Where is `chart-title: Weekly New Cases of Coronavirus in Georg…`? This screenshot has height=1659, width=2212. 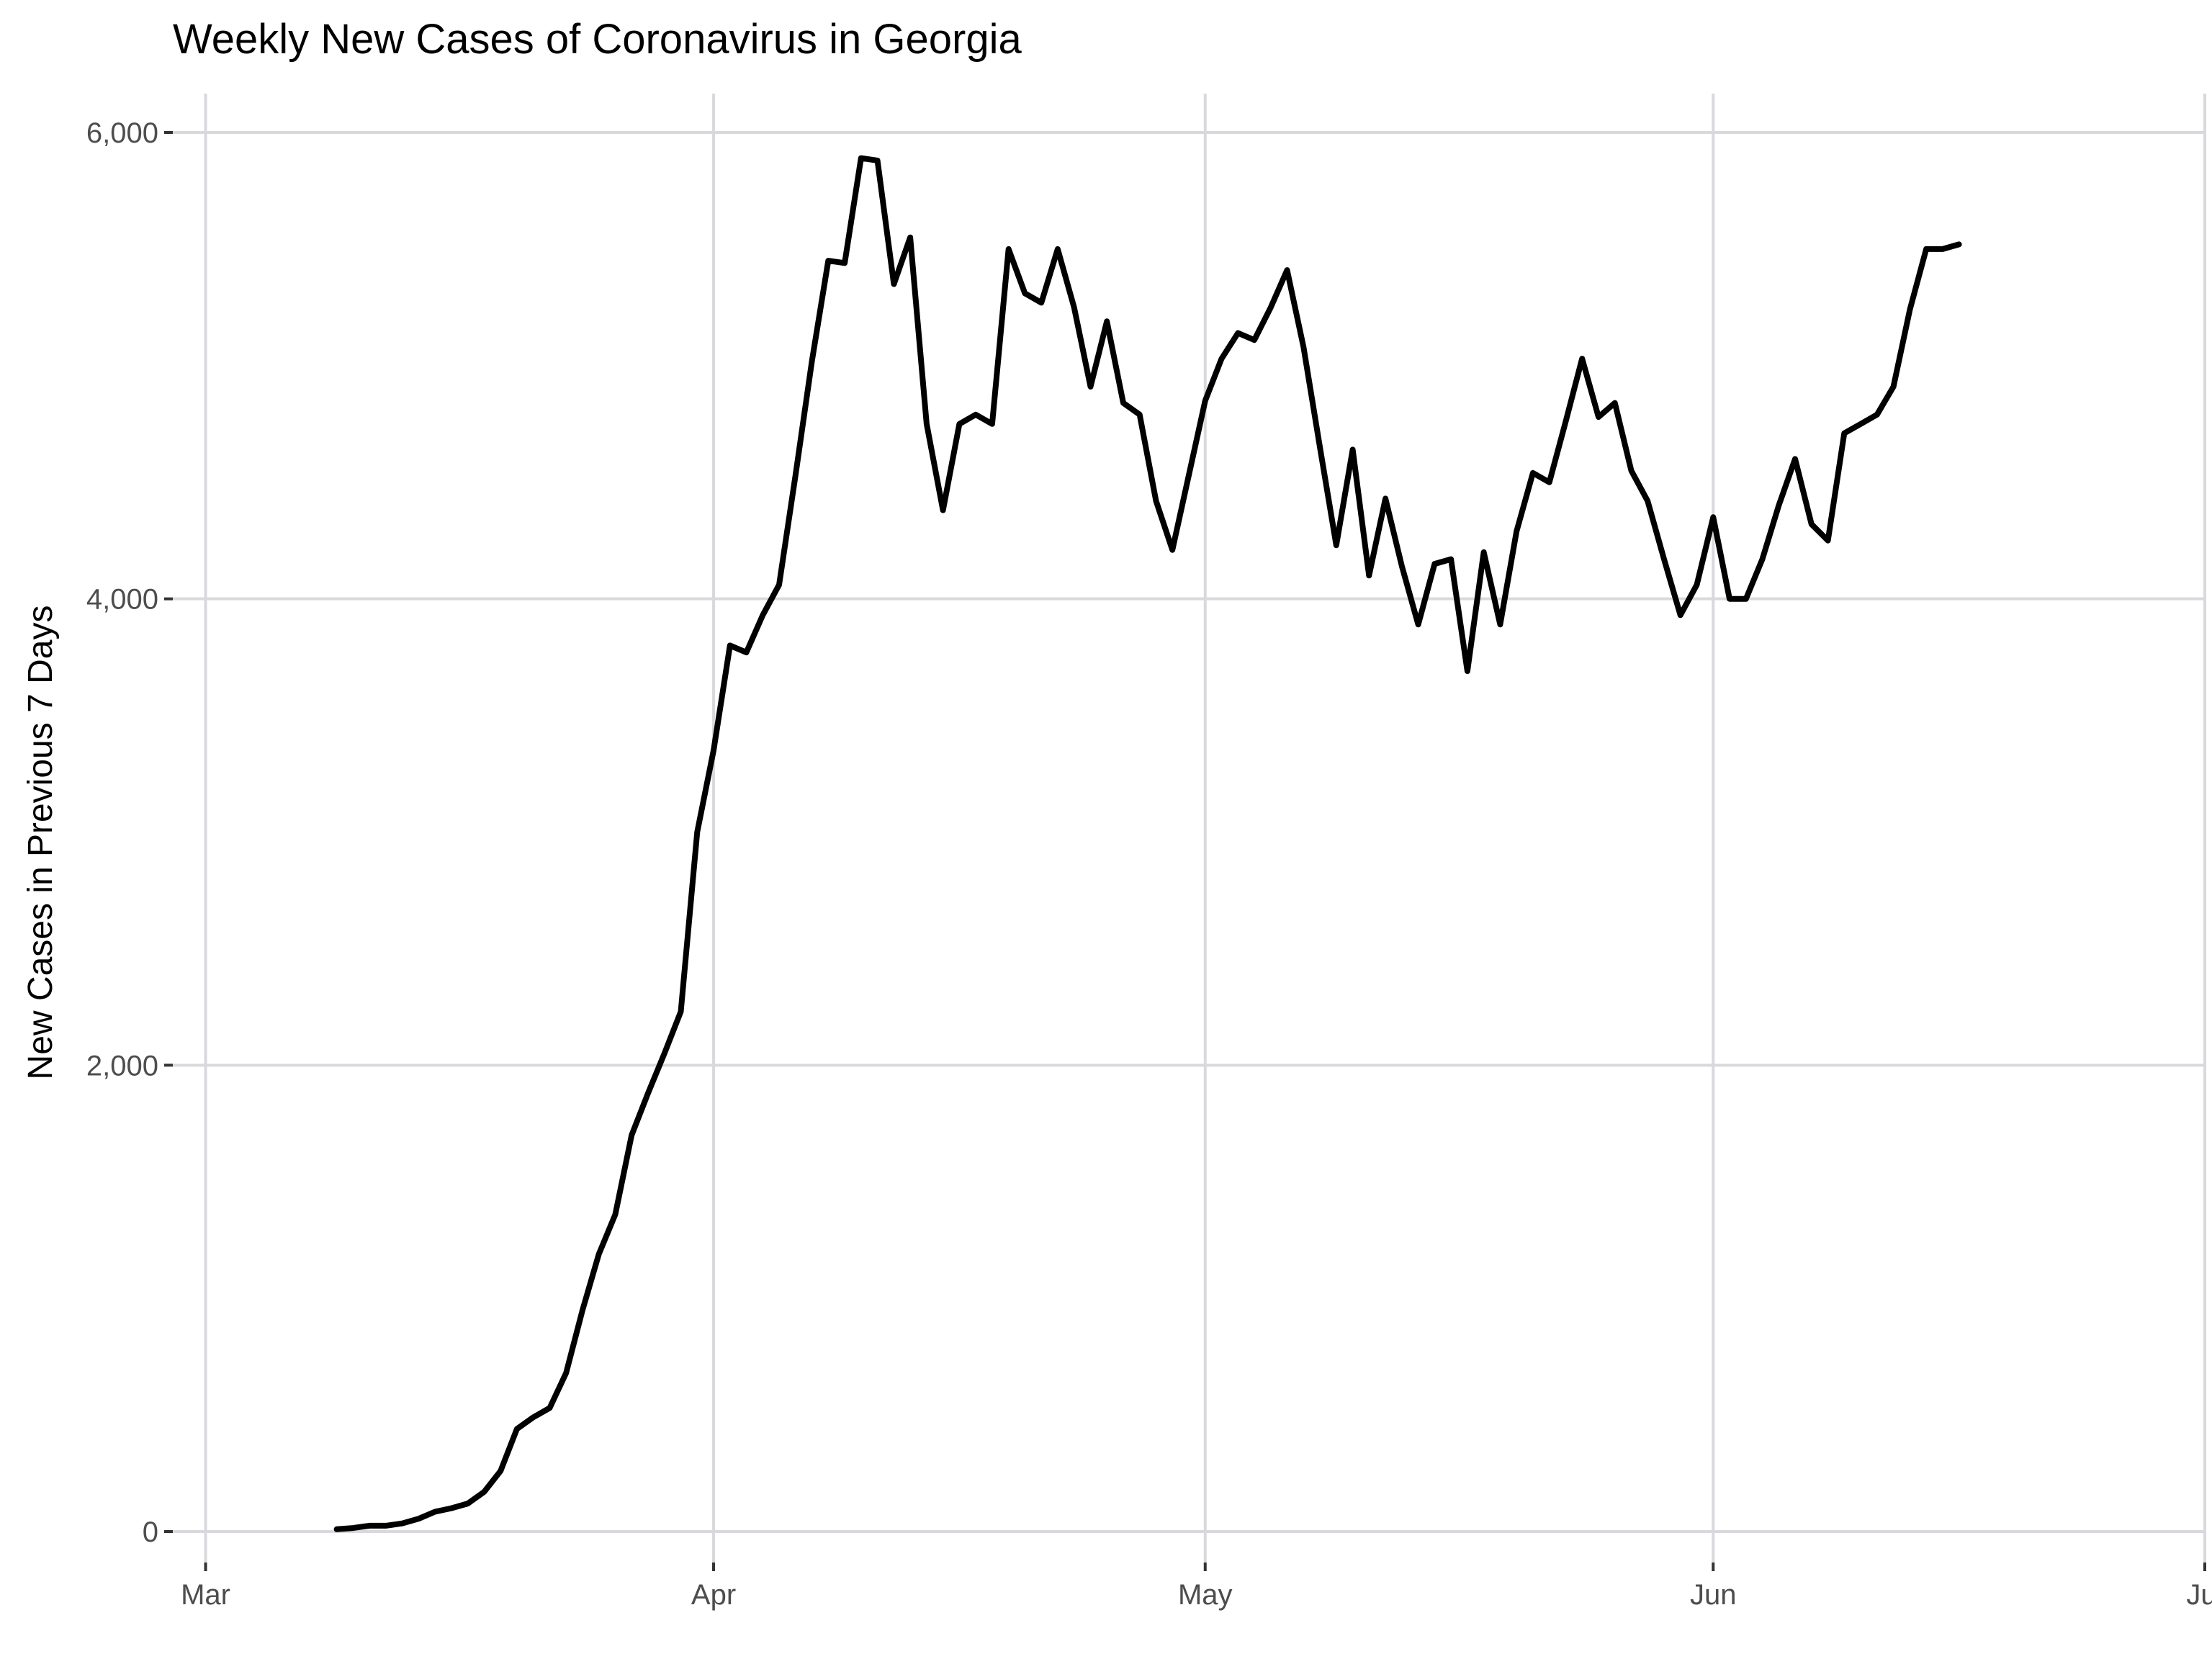 chart-title: Weekly New Cases of Coronavirus in Georg… is located at coordinates (597, 39).